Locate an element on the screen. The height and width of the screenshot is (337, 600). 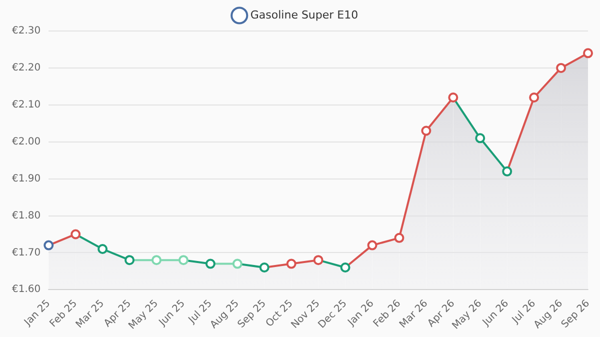
y-tick-label: €1.90 is located at coordinates (26, 178).